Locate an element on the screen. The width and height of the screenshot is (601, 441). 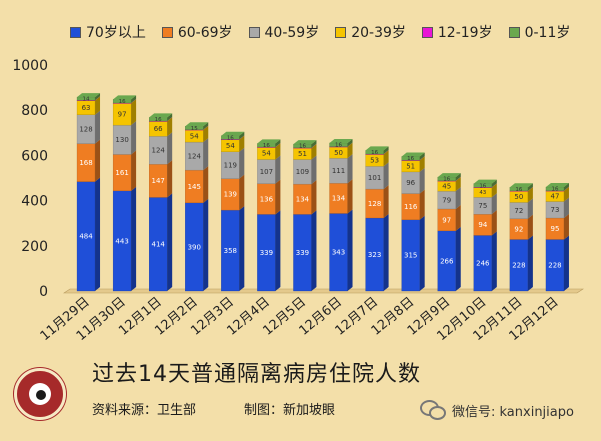
data-label: 109 is located at coordinates (302, 172).